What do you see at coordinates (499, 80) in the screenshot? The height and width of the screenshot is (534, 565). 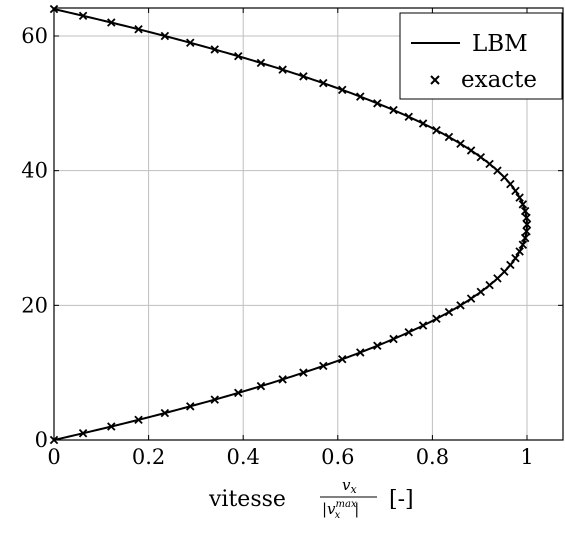 I see `legend-exacte-label: exacte` at bounding box center [499, 80].